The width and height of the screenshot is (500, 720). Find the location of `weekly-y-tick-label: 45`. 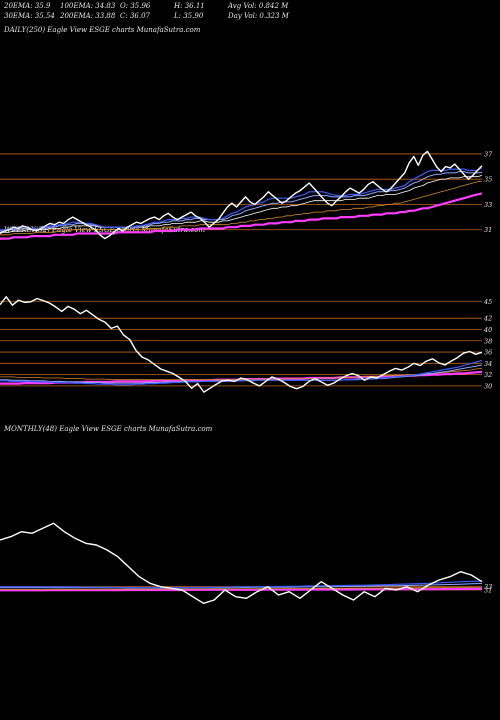

weekly-y-tick-label: 45 is located at coordinates (487, 302).